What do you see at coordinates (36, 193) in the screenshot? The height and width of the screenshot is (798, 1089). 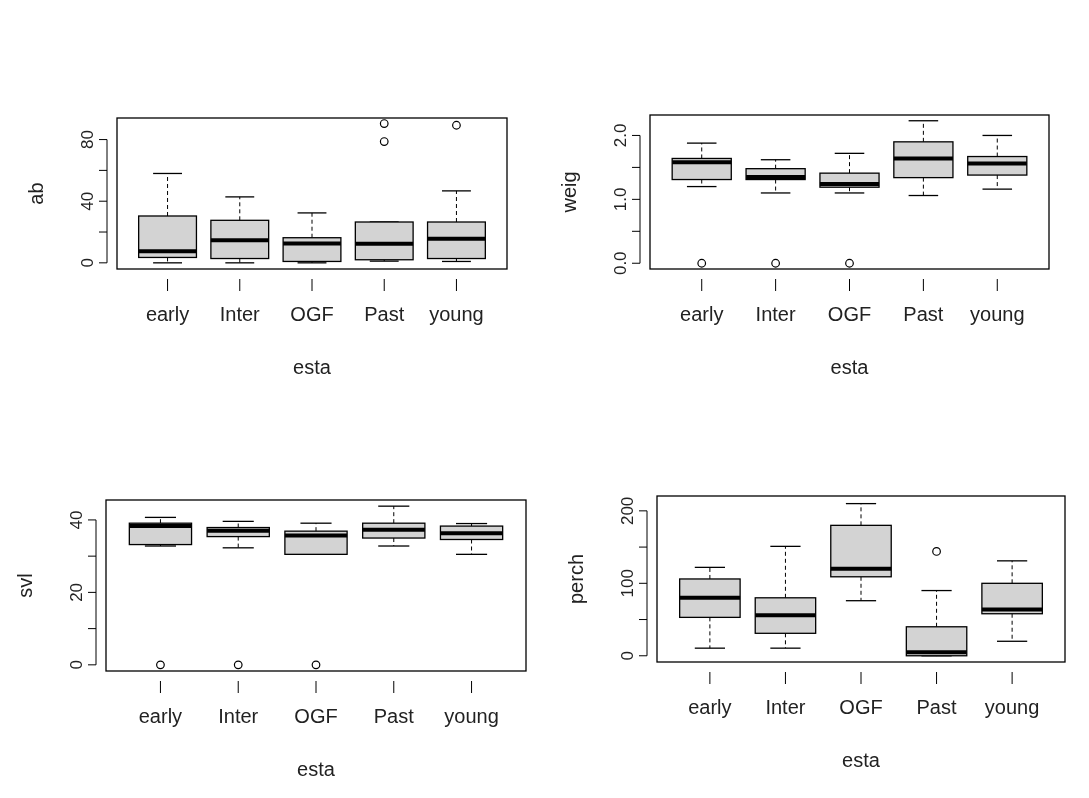 I see `y-axis-title: ab` at bounding box center [36, 193].